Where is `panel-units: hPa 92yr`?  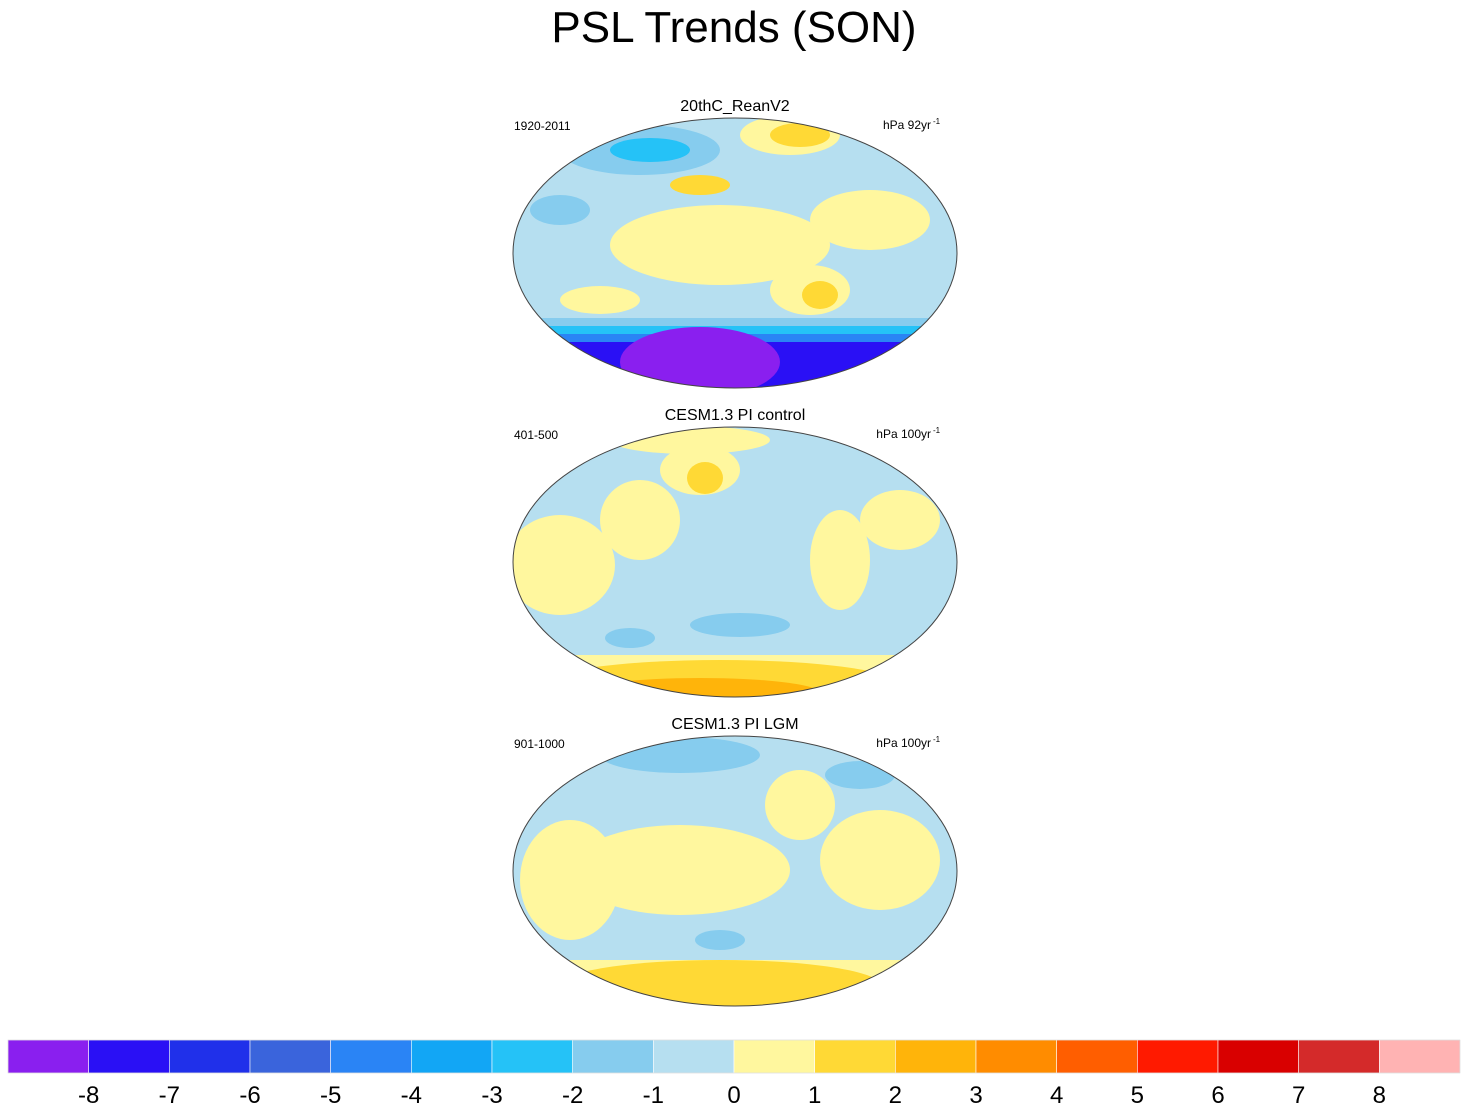
panel-units: hPa 92yr is located at coordinates (907, 125).